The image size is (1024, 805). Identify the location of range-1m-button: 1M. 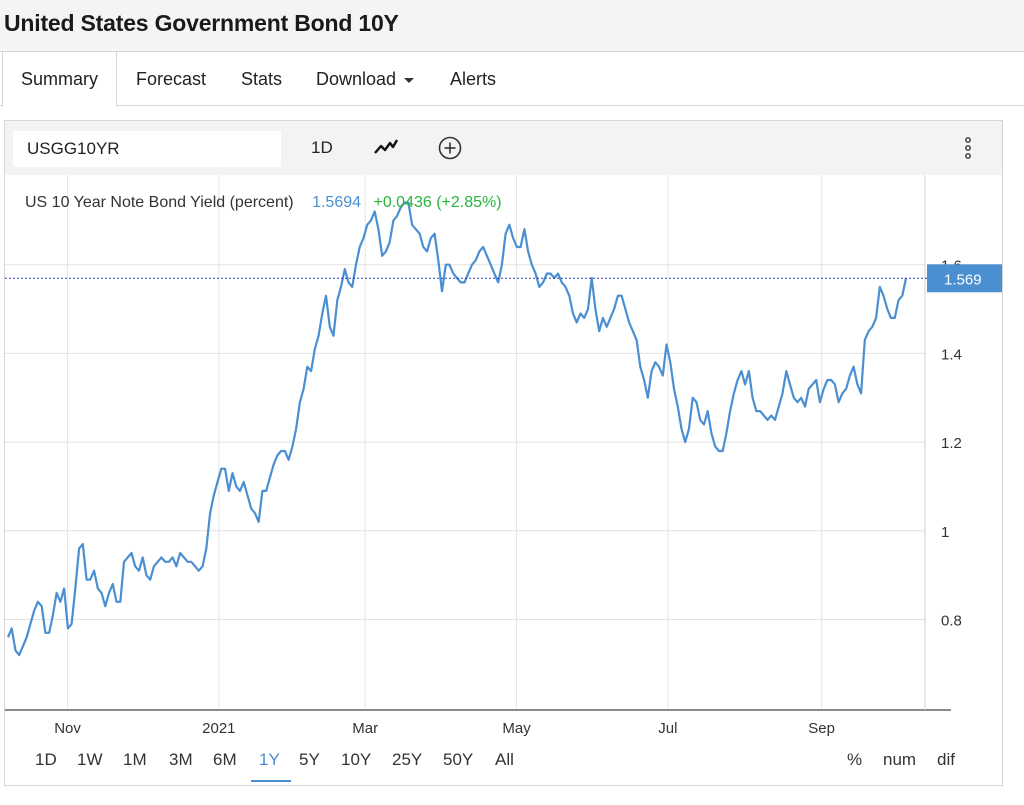
(135, 759).